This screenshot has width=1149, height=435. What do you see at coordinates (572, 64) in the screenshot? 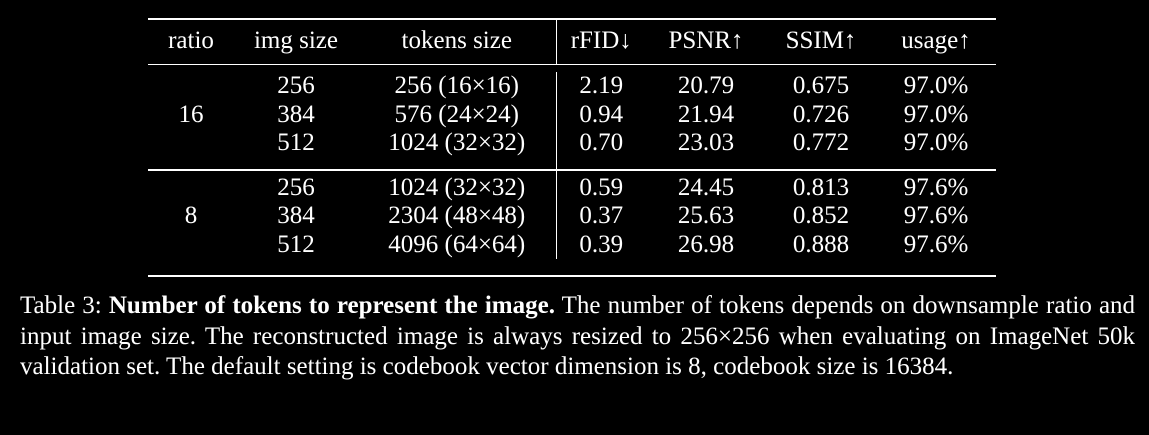
I see `table-header-rule` at bounding box center [572, 64].